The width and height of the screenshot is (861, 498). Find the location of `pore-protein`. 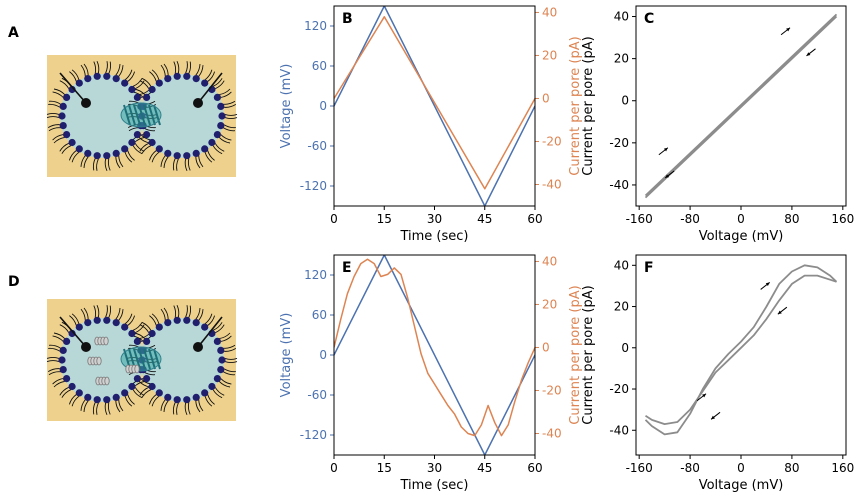

pore-protein is located at coordinates (141, 115).